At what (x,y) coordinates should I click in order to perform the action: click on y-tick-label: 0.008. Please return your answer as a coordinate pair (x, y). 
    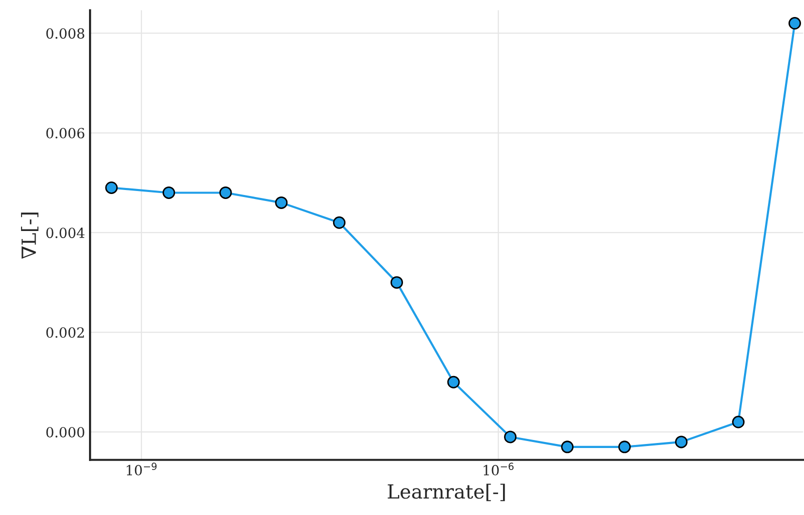
    Looking at the image, I should click on (65, 33).